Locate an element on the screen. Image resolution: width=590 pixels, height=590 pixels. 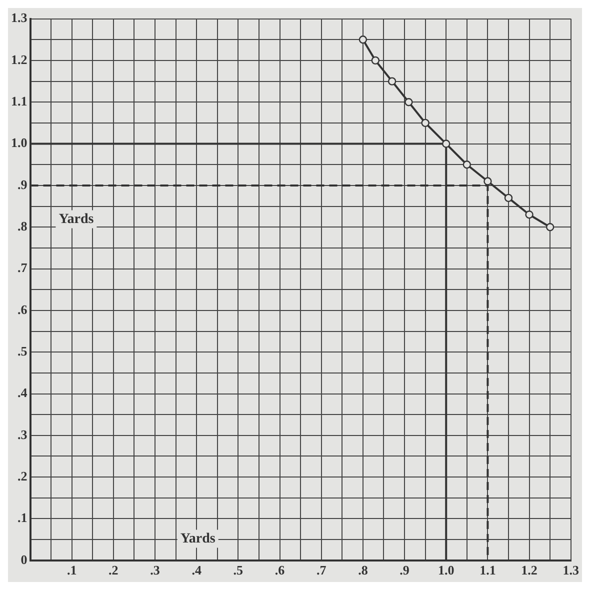
x-tick-label: 1.1 is located at coordinates (488, 570).